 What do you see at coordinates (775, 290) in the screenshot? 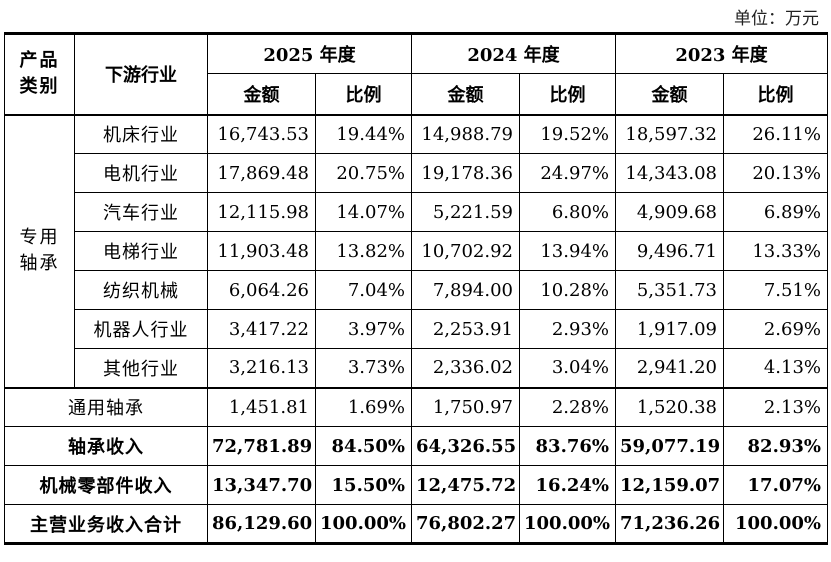
I see `ratio-cell: 7.51%` at bounding box center [775, 290].